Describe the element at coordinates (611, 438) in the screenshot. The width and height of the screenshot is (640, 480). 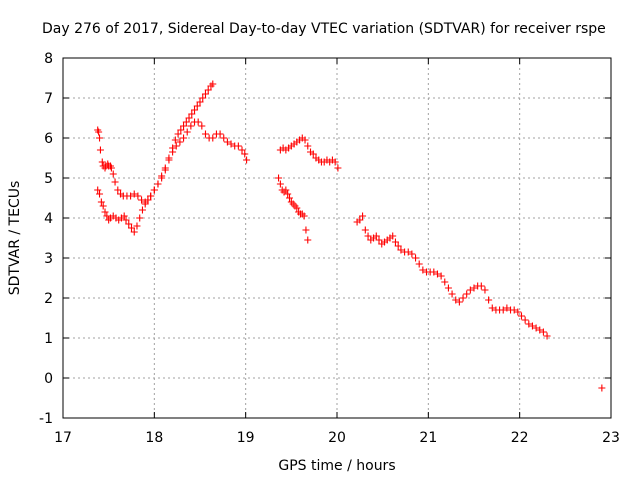
I see `x-tick-label: 23` at that location.